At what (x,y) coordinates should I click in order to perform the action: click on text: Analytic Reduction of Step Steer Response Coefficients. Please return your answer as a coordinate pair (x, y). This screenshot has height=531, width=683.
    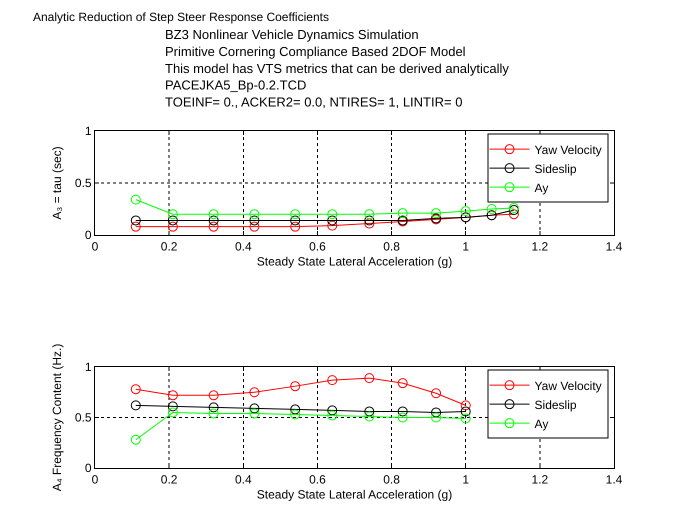
    Looking at the image, I should click on (181, 17).